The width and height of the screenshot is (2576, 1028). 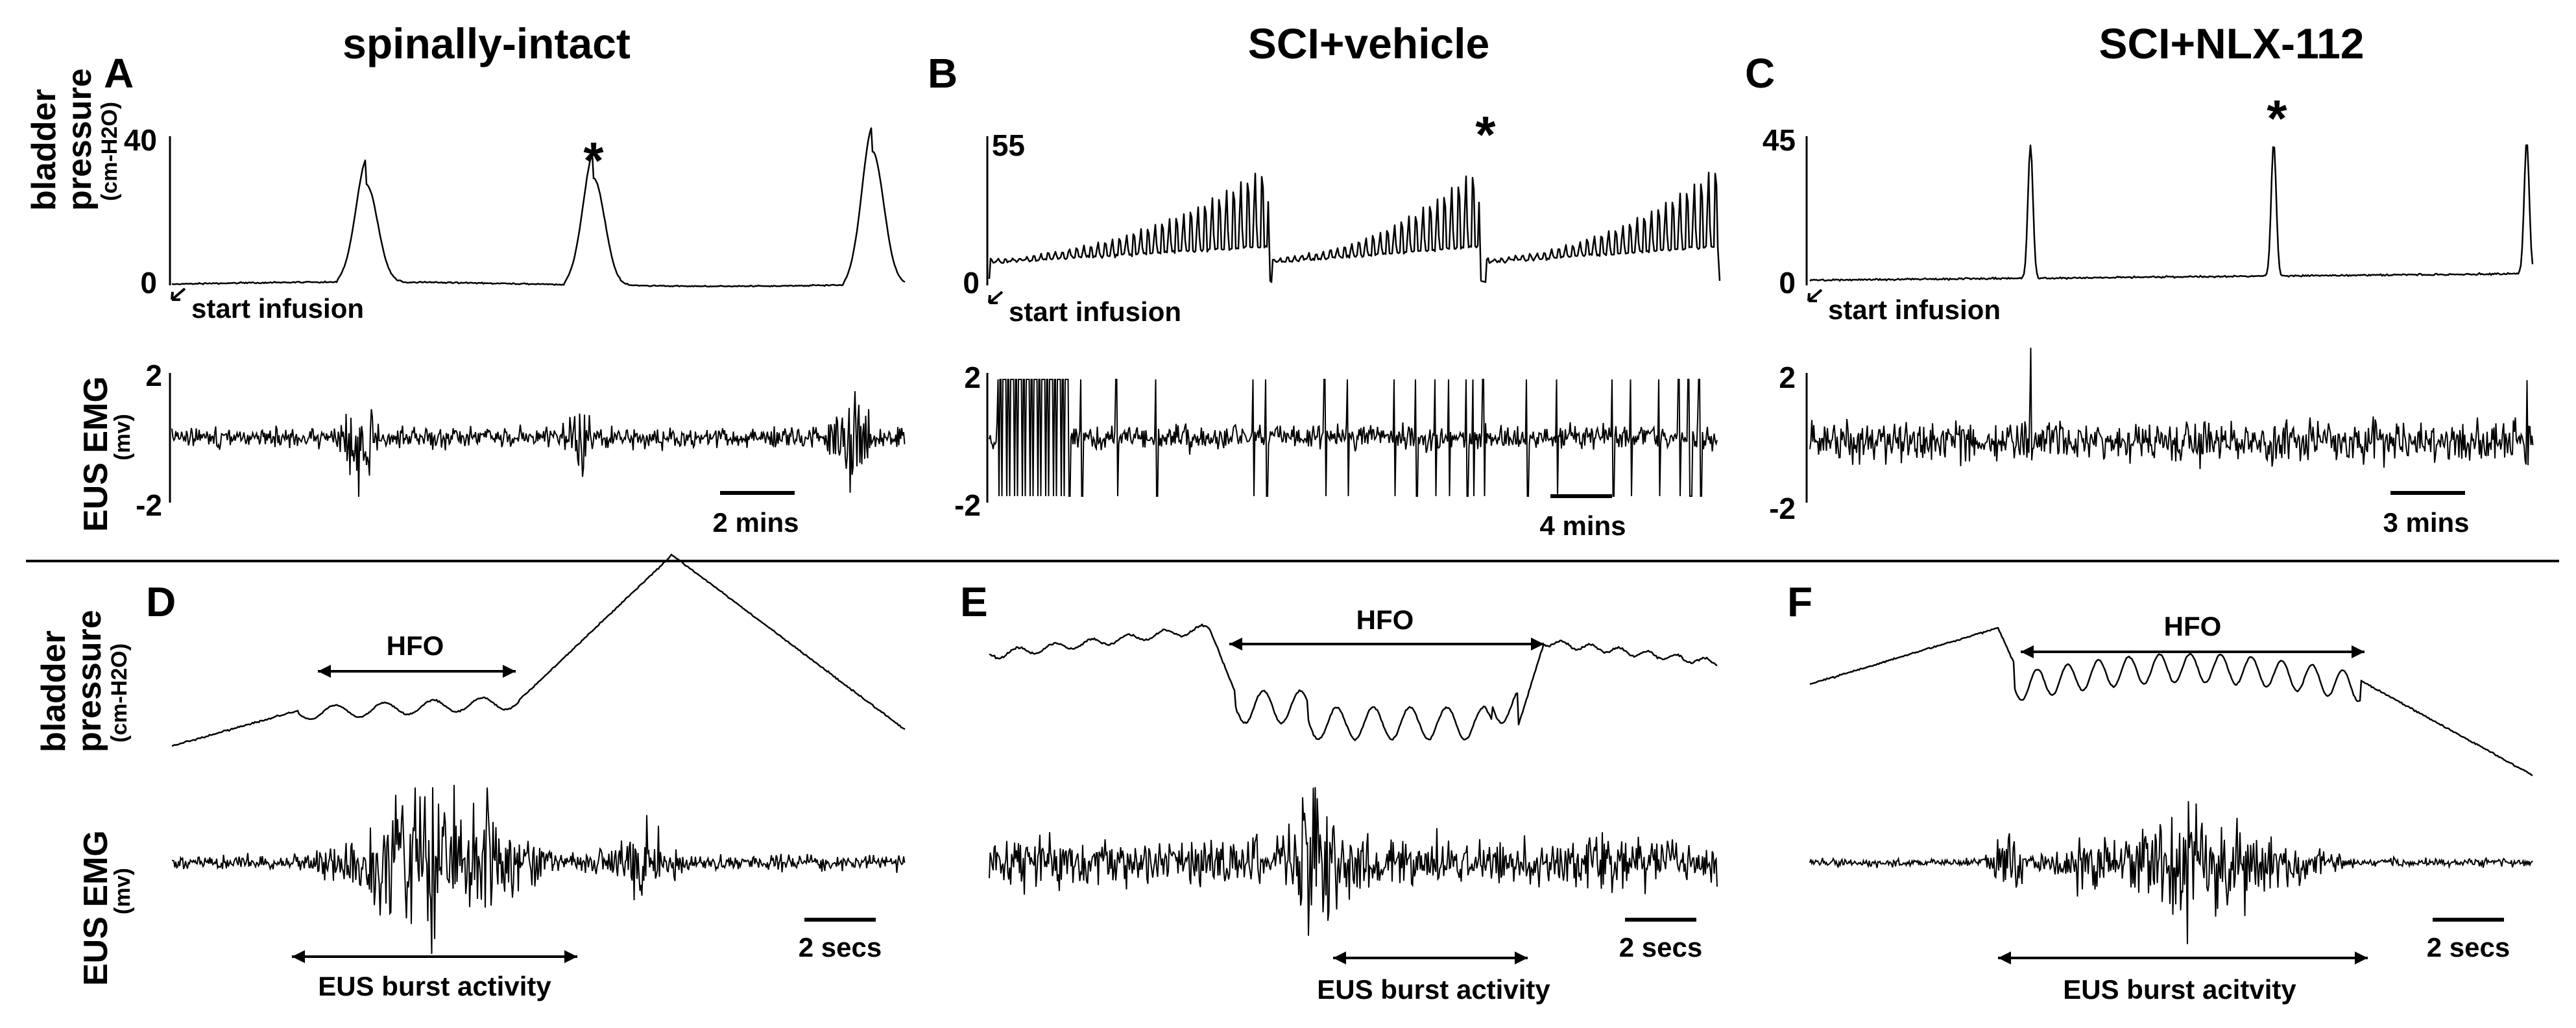 What do you see at coordinates (840, 947) in the screenshot?
I see `panel-d-scale-label: 2 secs` at bounding box center [840, 947].